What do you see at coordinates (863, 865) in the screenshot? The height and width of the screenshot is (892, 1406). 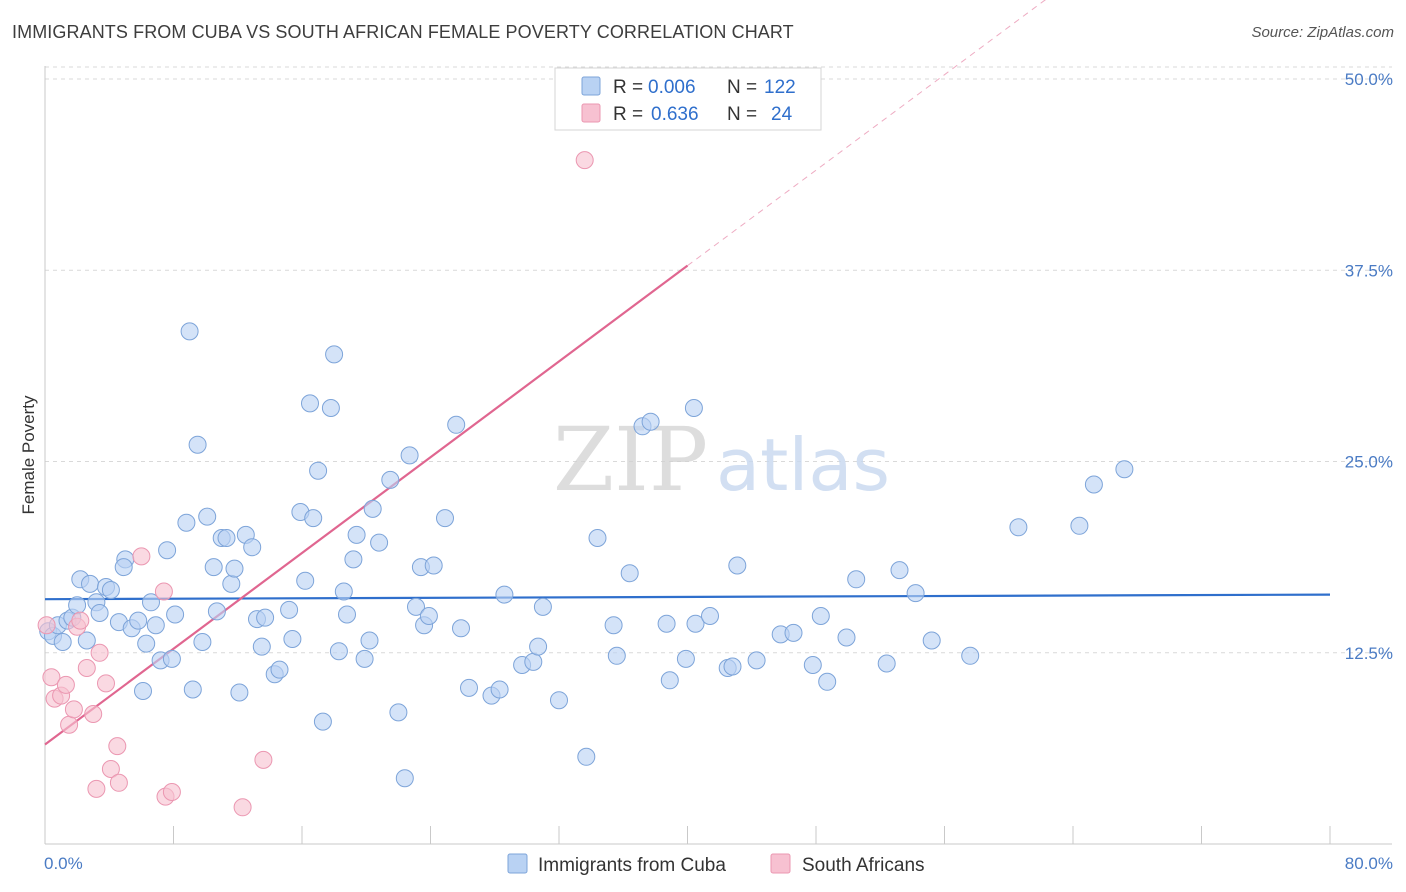 I see `series-legend-label-south-africans: South Africans` at bounding box center [863, 865].